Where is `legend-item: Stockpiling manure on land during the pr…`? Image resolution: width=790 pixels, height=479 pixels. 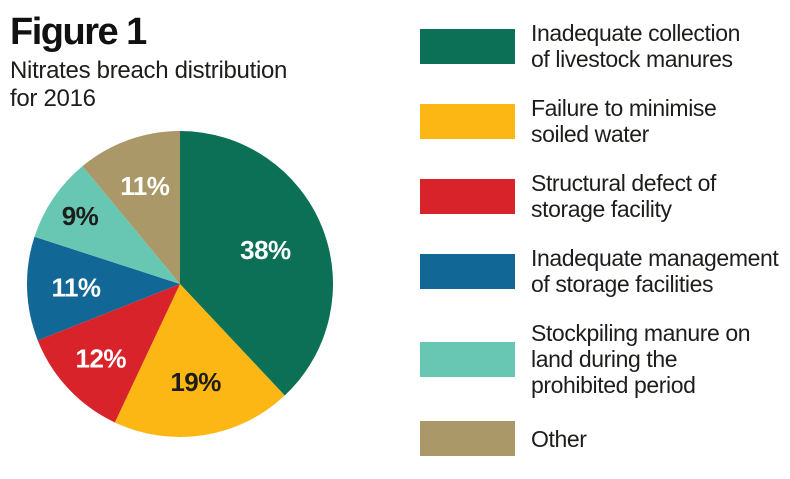
legend-item: Stockpiling manure on land during the pr… is located at coordinates (600, 359).